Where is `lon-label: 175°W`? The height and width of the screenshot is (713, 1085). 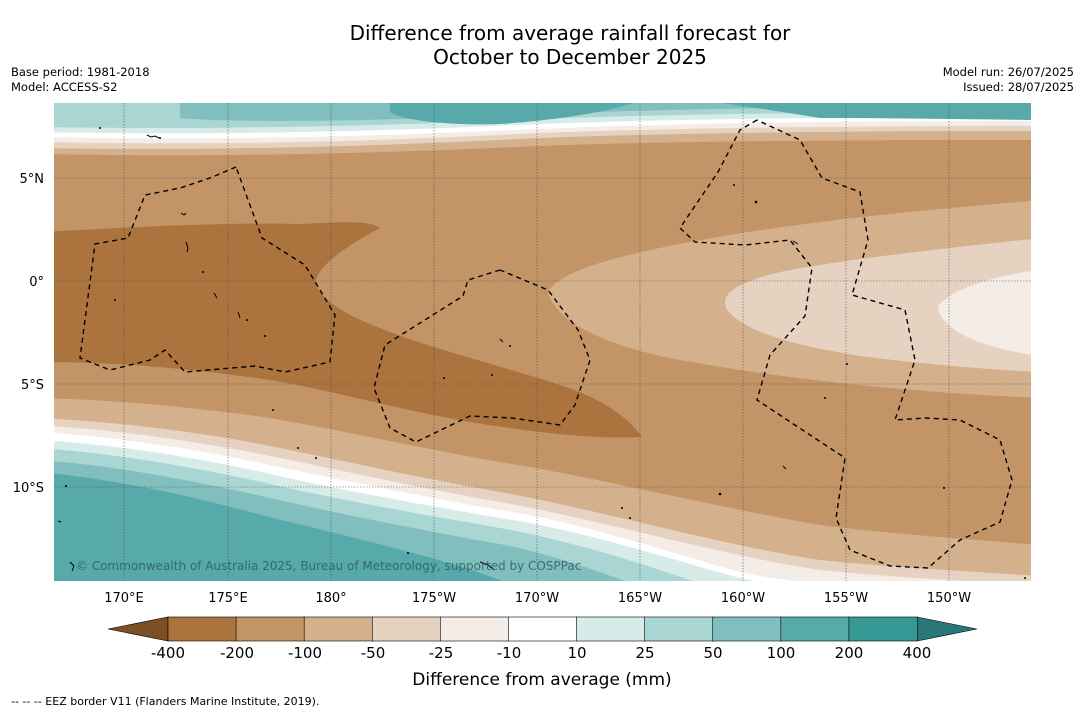
lon-label: 175°W is located at coordinates (434, 598).